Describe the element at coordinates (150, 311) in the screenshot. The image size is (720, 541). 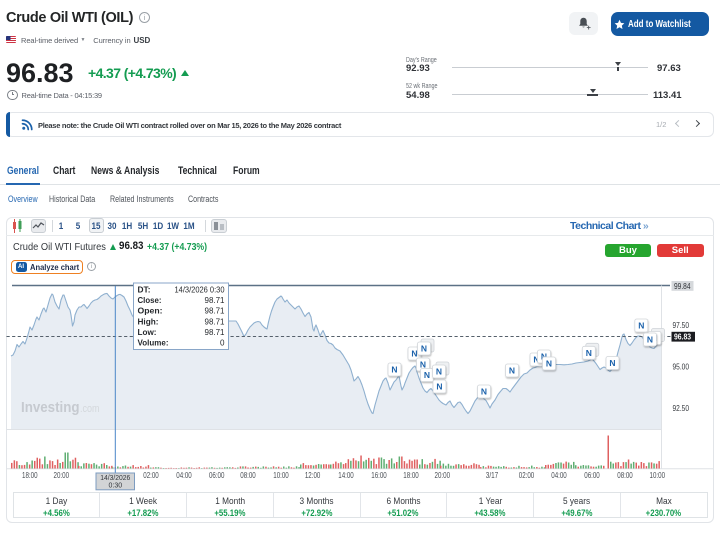
I see `svg-text: Open:` at that location.